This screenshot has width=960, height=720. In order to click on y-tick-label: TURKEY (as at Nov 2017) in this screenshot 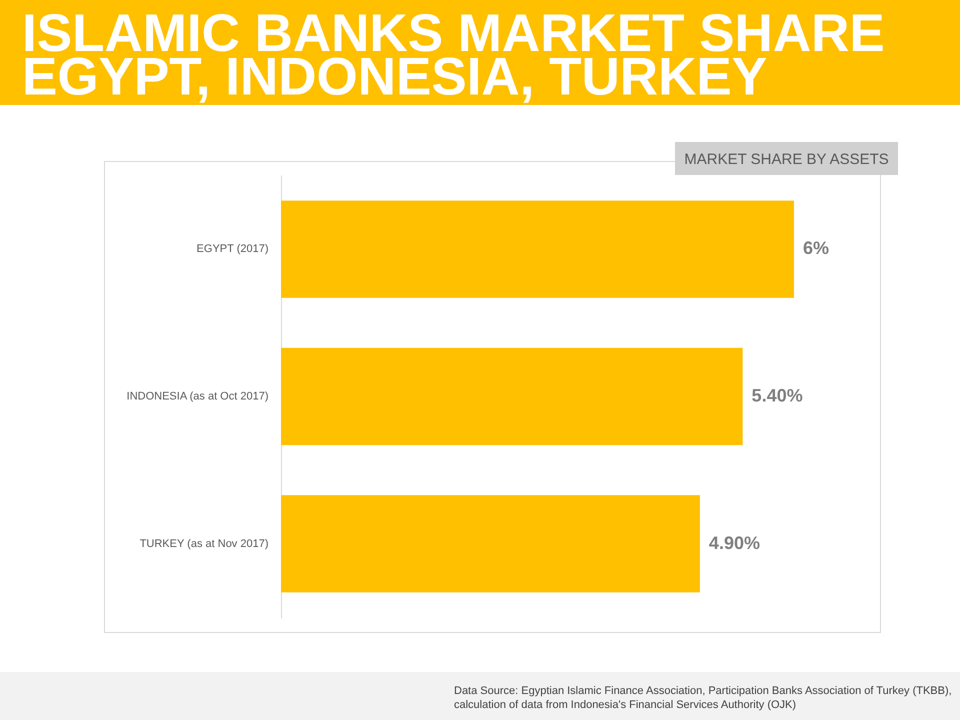, I will do `click(204, 544)`.